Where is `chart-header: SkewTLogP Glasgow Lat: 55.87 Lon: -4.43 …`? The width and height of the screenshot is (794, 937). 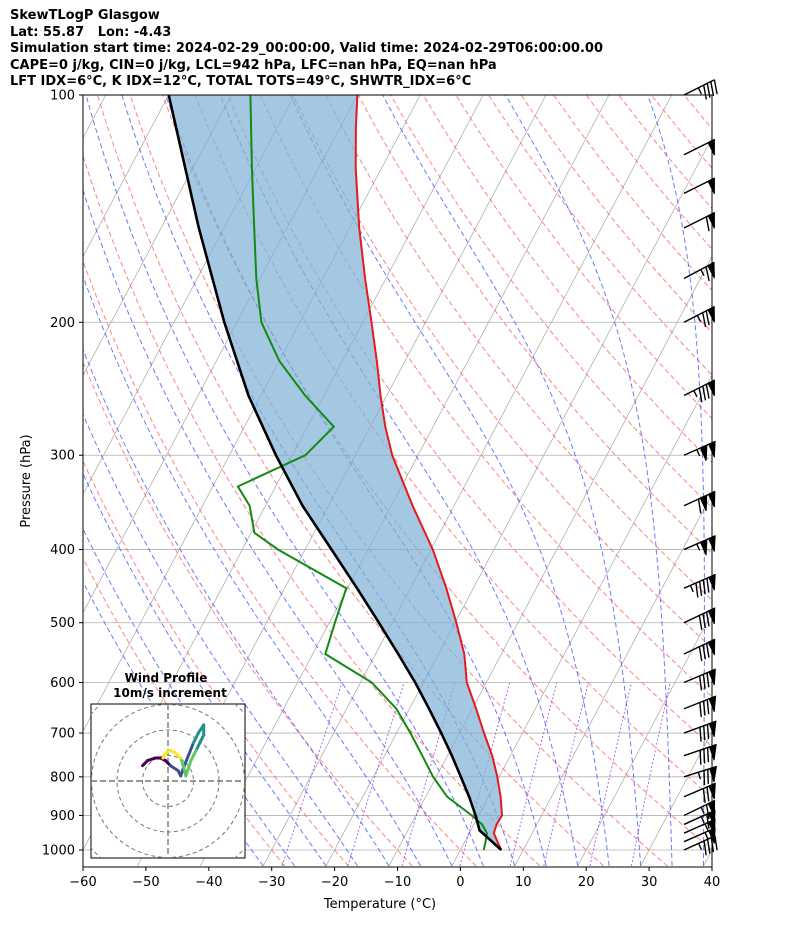 chart-header: SkewTLogP Glasgow Lat: 55.87 Lon: -4.43 … is located at coordinates (306, 49).